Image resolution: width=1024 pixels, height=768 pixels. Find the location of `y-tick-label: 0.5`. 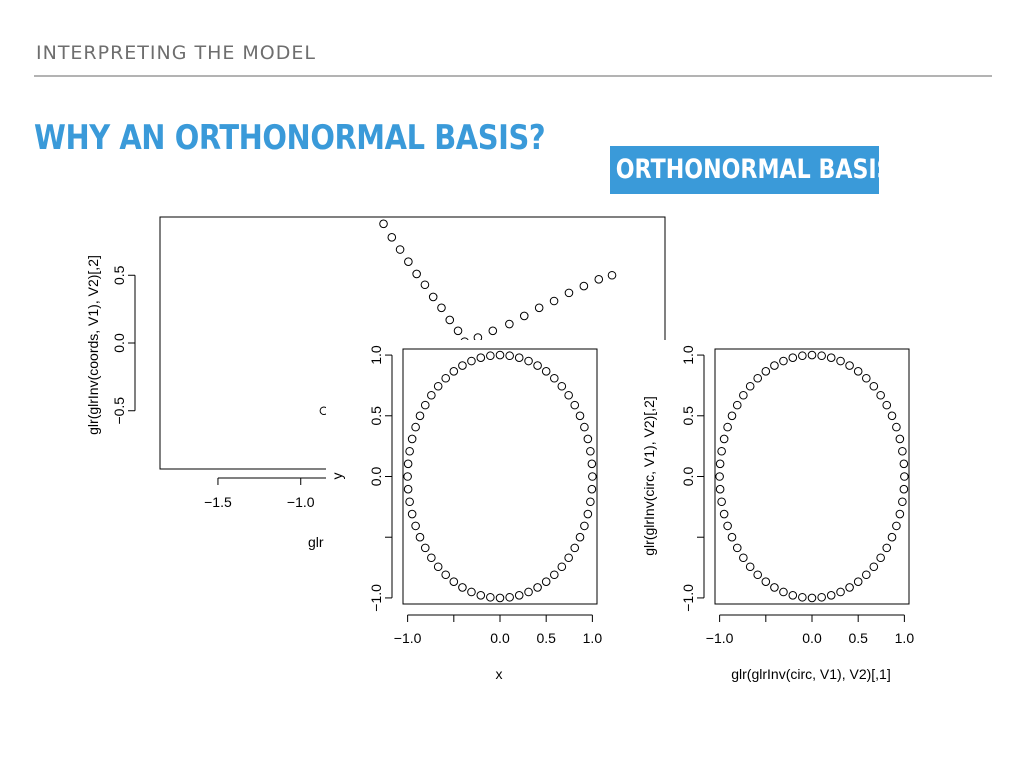

y-tick-label: 0.5 is located at coordinates (688, 416).